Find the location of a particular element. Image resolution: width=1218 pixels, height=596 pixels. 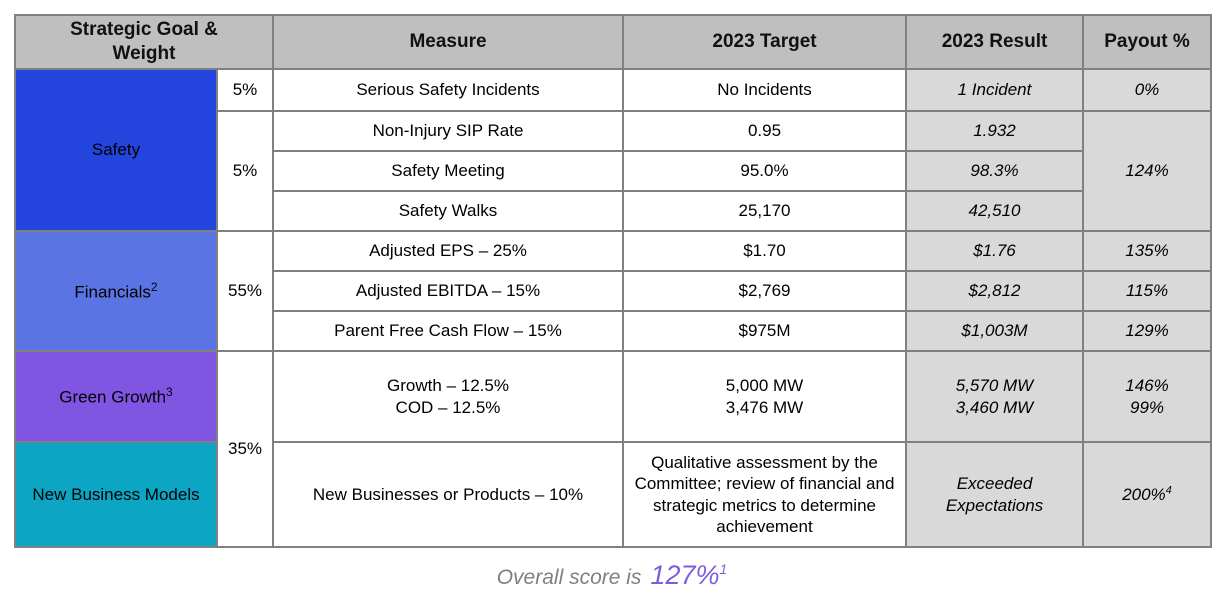

header-goal-weight: Strategic Goal & Weight is located at coordinates (144, 42).